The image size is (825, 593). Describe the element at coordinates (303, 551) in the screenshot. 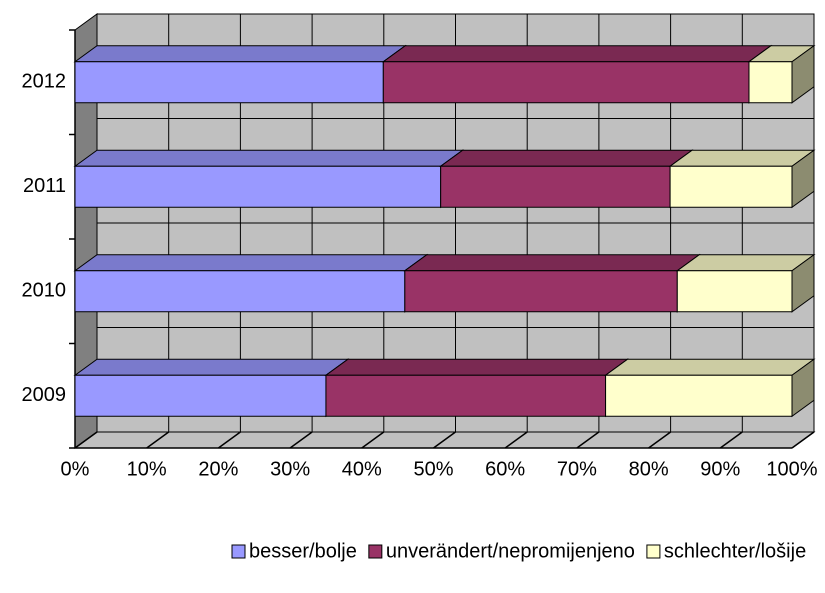

I see `legend-label: besser/bolje` at that location.